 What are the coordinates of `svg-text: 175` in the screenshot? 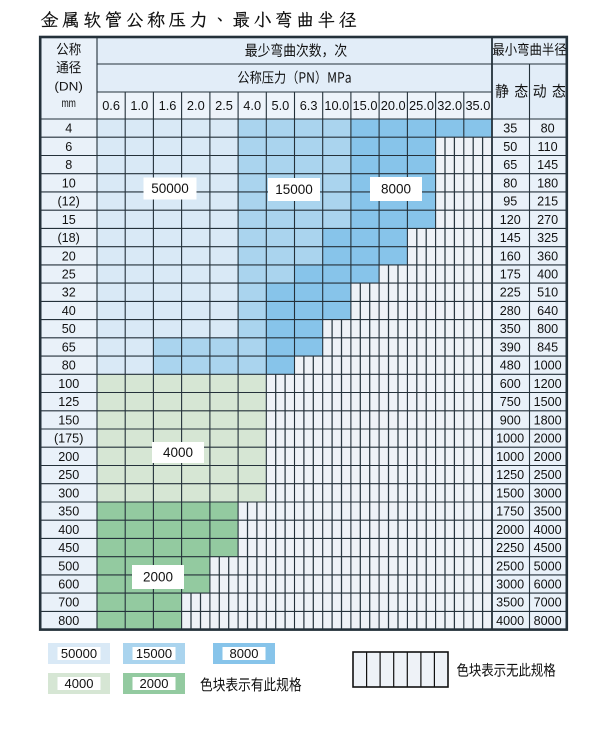 It's located at (510, 275).